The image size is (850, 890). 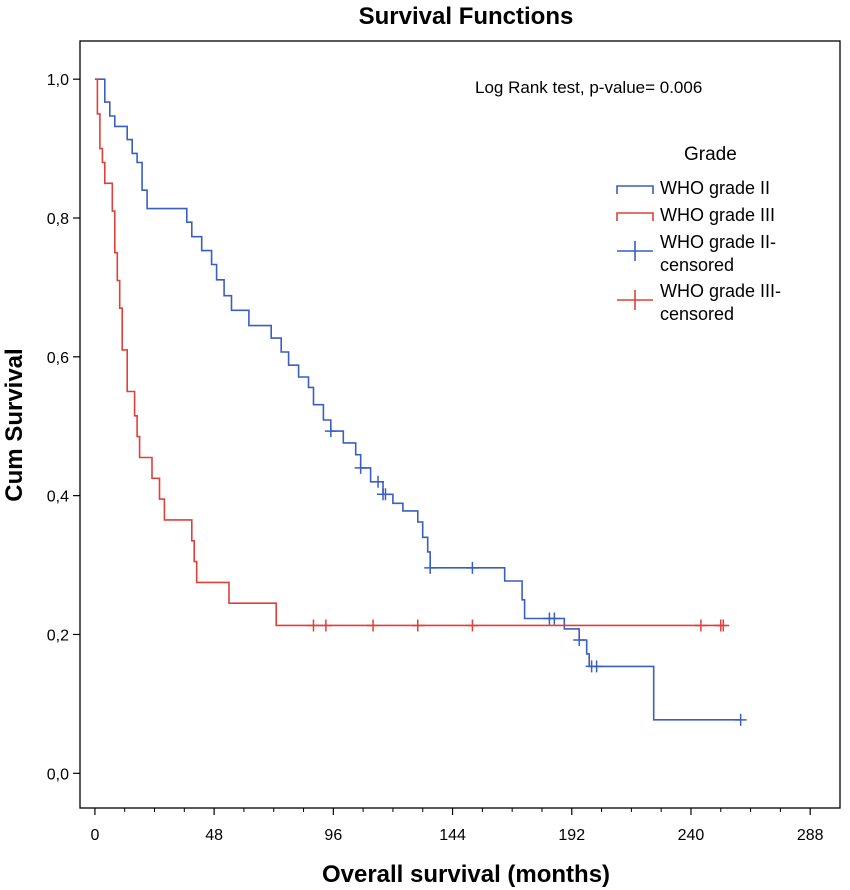 I want to click on legend-symbol-grade-ii-censored, so click(x=635, y=251).